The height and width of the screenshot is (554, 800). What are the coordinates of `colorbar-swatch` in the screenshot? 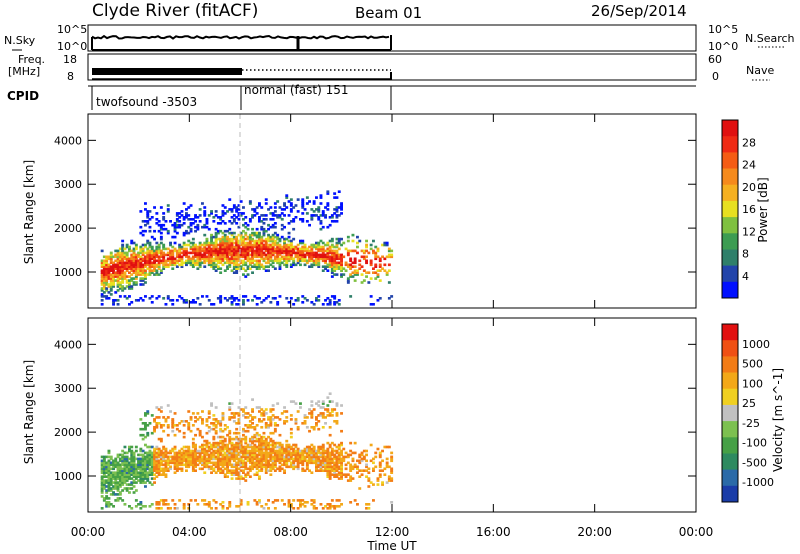 It's located at (730, 209).